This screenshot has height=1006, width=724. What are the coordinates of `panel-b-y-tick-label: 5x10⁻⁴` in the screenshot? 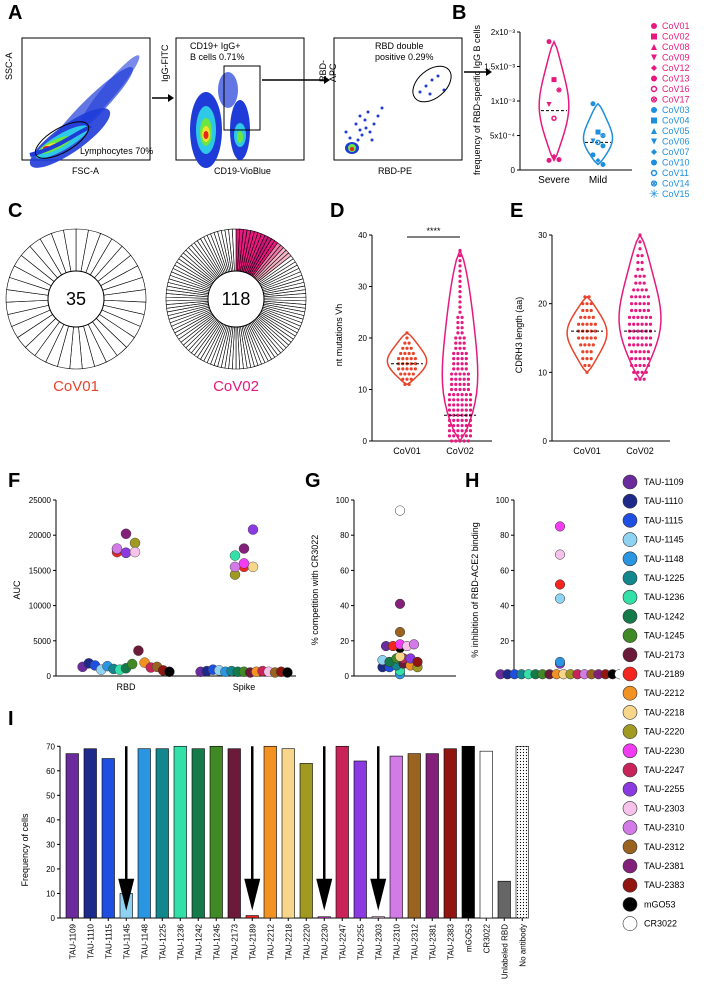 It's located at (503, 136).